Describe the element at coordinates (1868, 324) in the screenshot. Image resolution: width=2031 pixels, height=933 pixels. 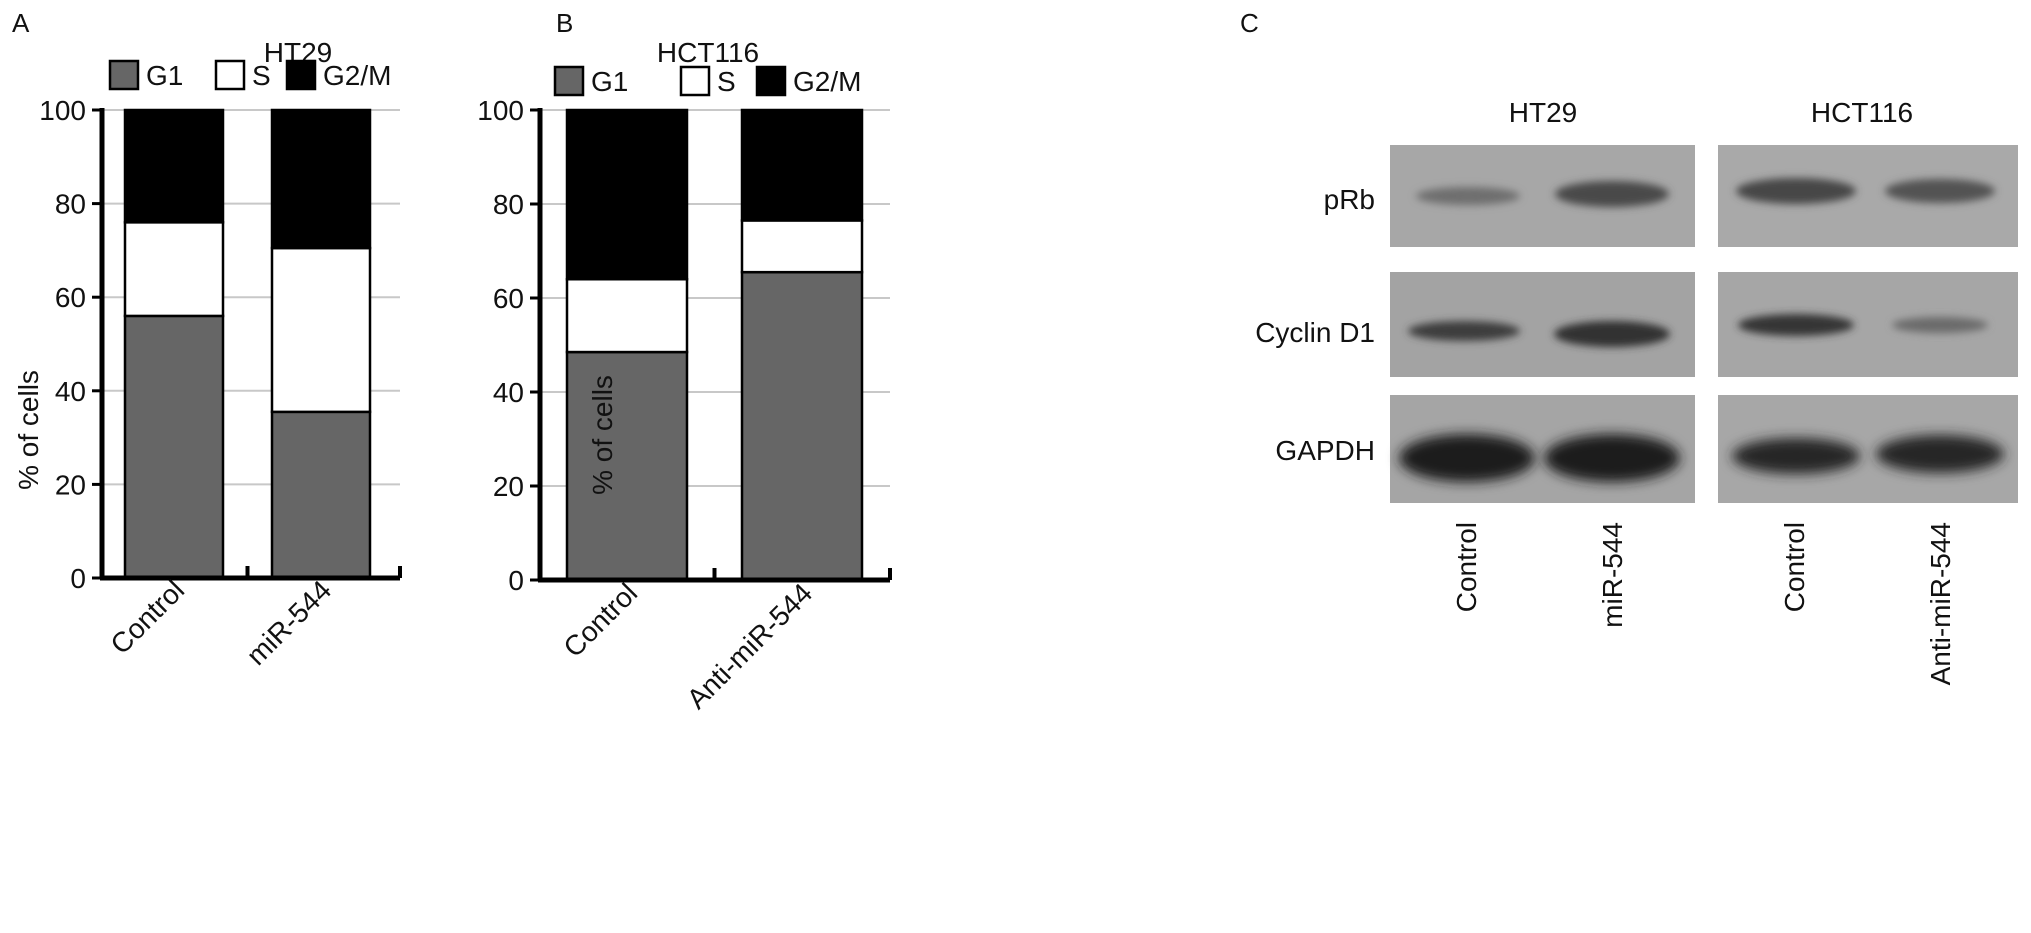
I see `blot-strip-cyclin-d1-hct116` at that location.